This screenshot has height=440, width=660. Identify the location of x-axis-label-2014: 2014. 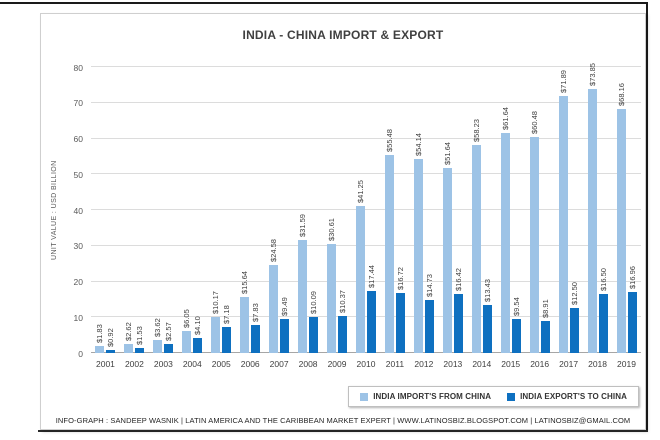
(482, 364).